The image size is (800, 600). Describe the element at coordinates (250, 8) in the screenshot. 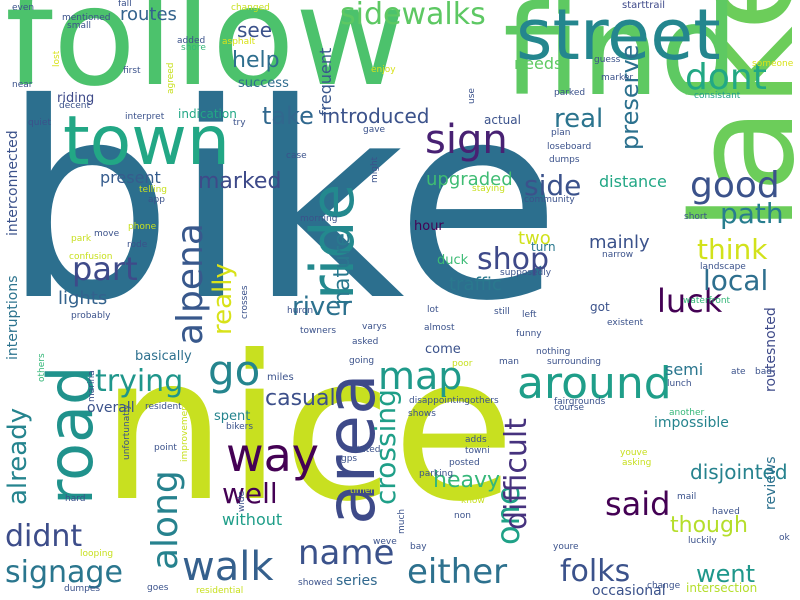

I see `word-changed: changed` at that location.